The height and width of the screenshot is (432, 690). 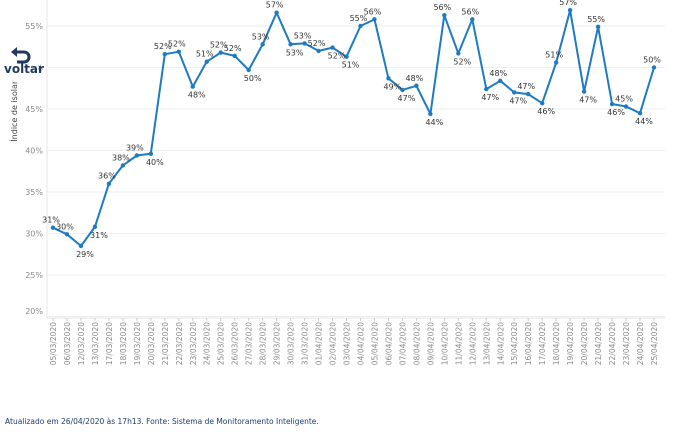 I want to click on data-label: 39%, so click(x=135, y=147).